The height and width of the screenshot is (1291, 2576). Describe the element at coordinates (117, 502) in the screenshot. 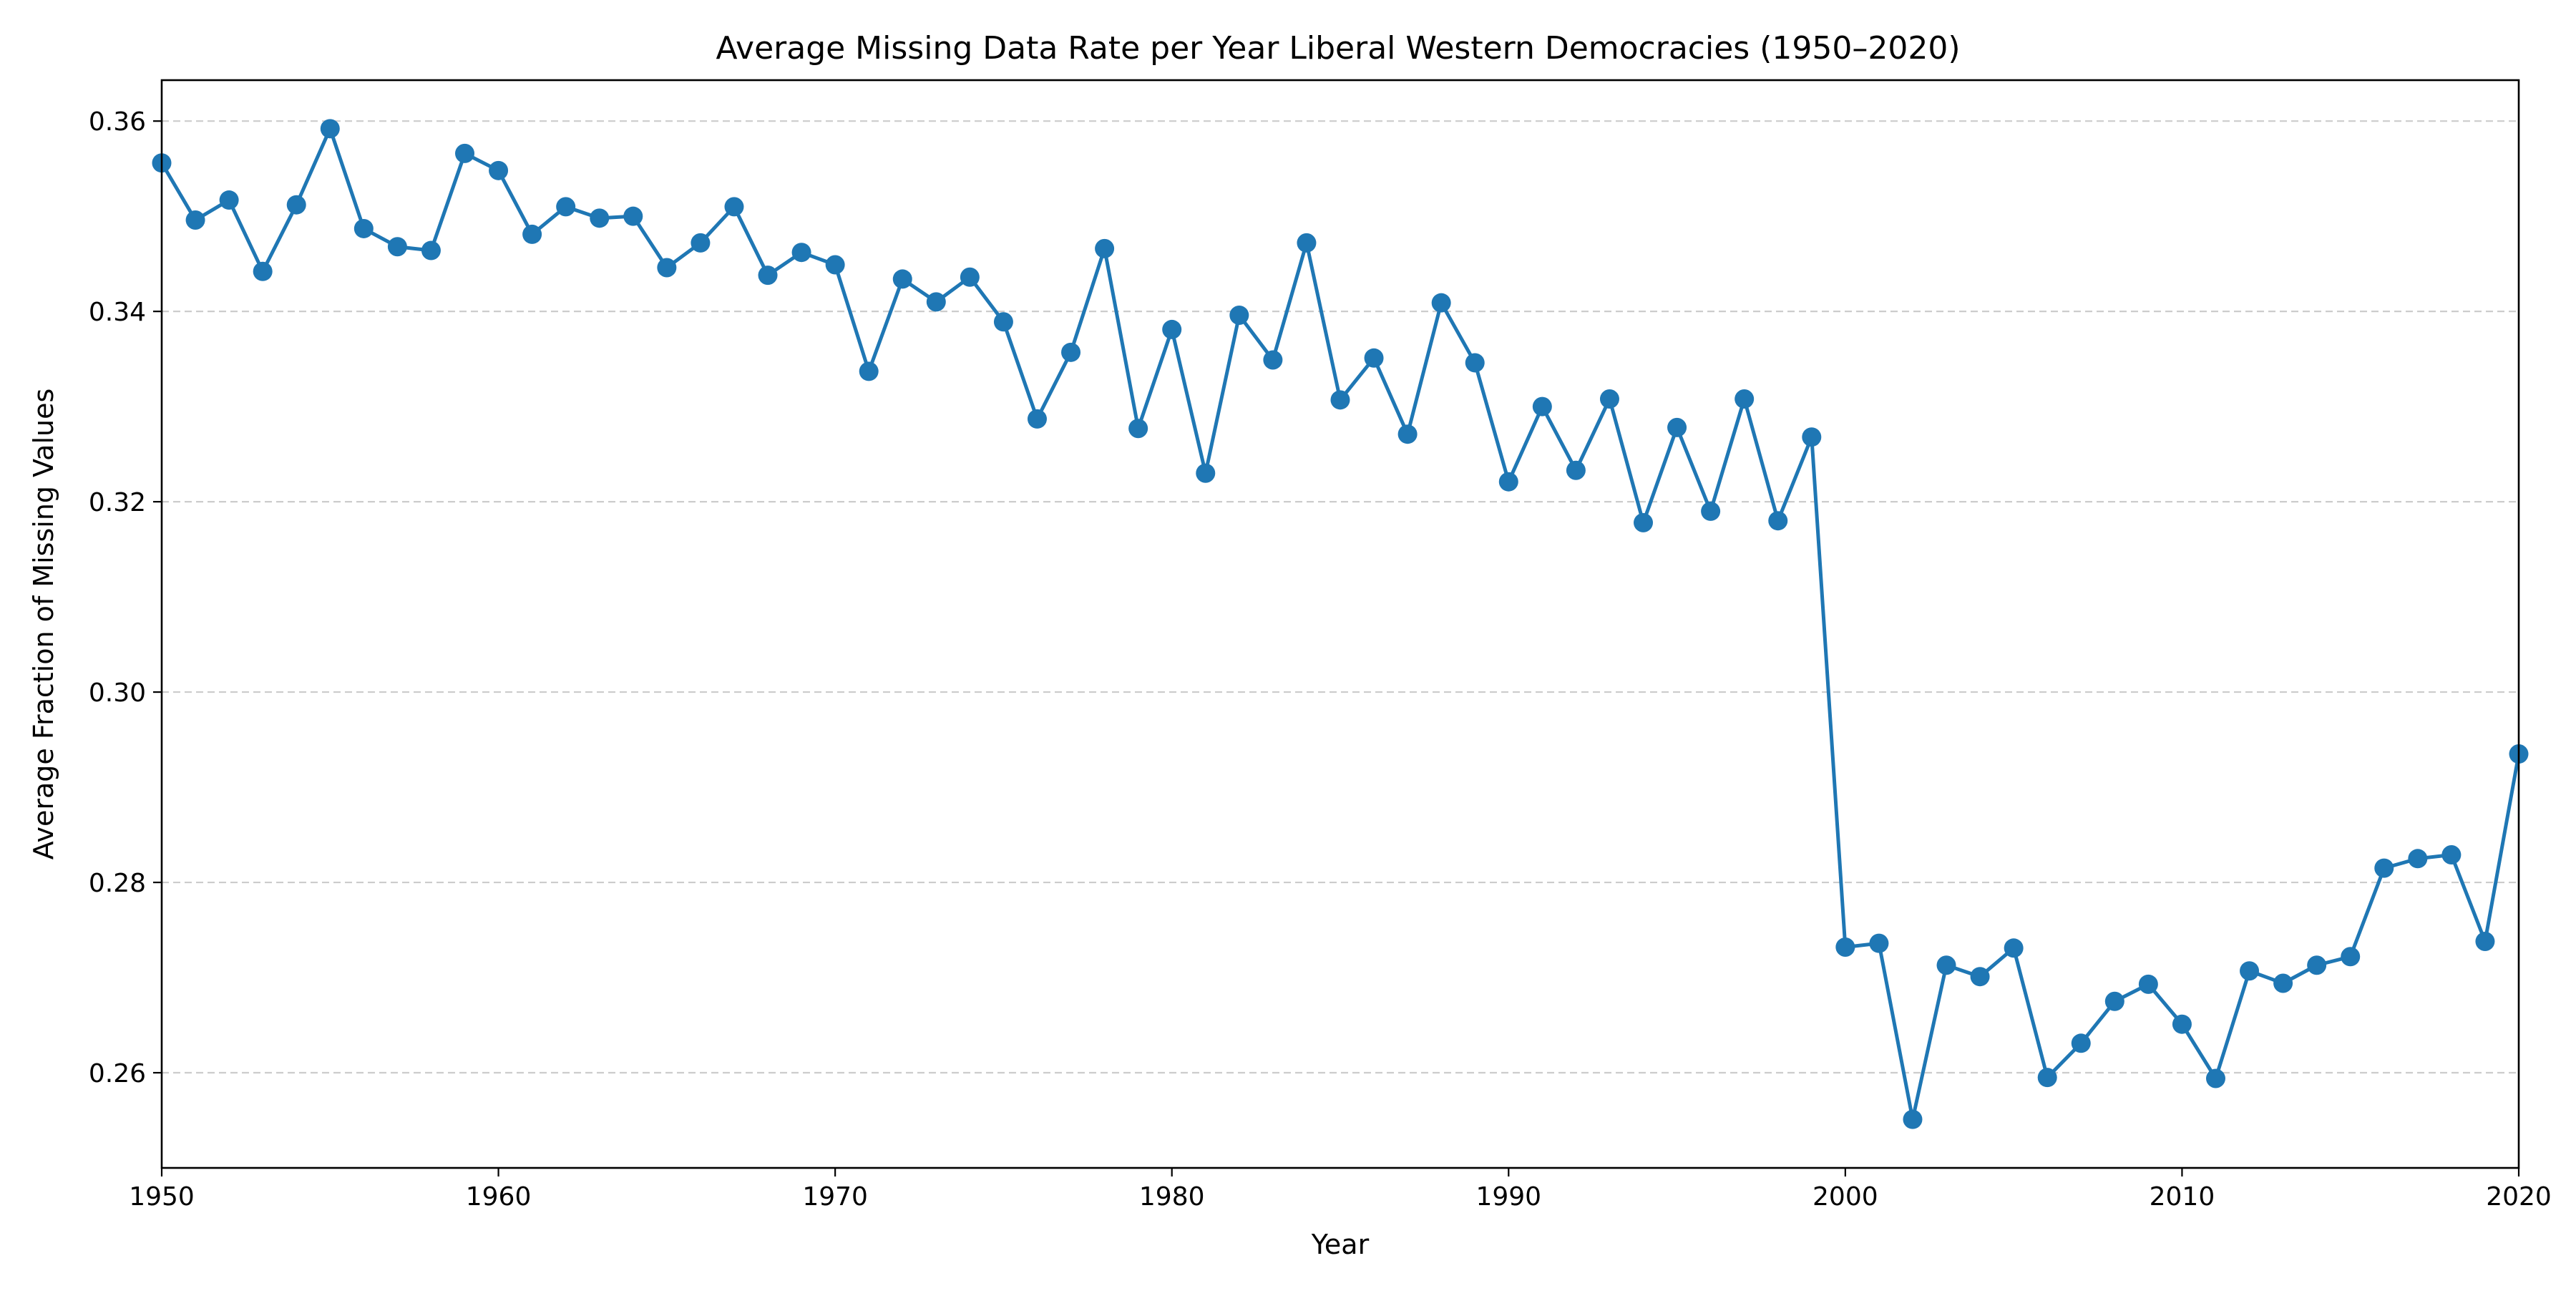

I see `y-tick-label: 0.32` at that location.